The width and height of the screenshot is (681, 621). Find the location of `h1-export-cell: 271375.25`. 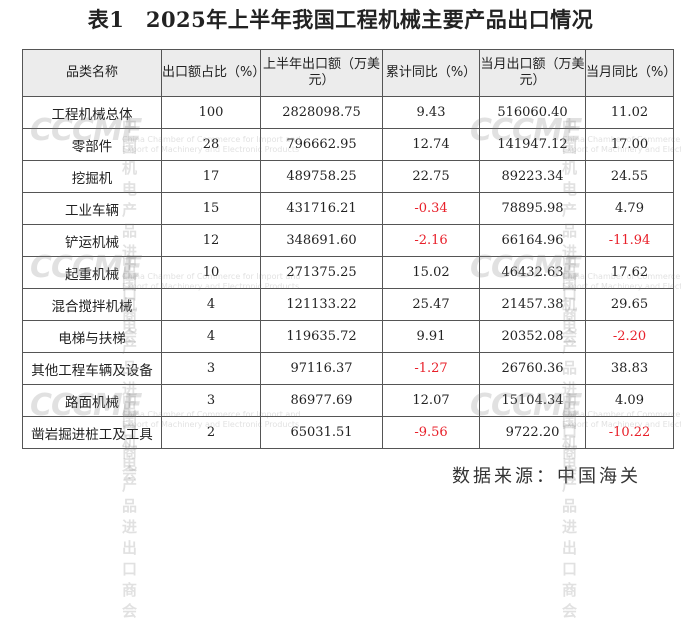

h1-export-cell: 271375.25 is located at coordinates (321, 272).